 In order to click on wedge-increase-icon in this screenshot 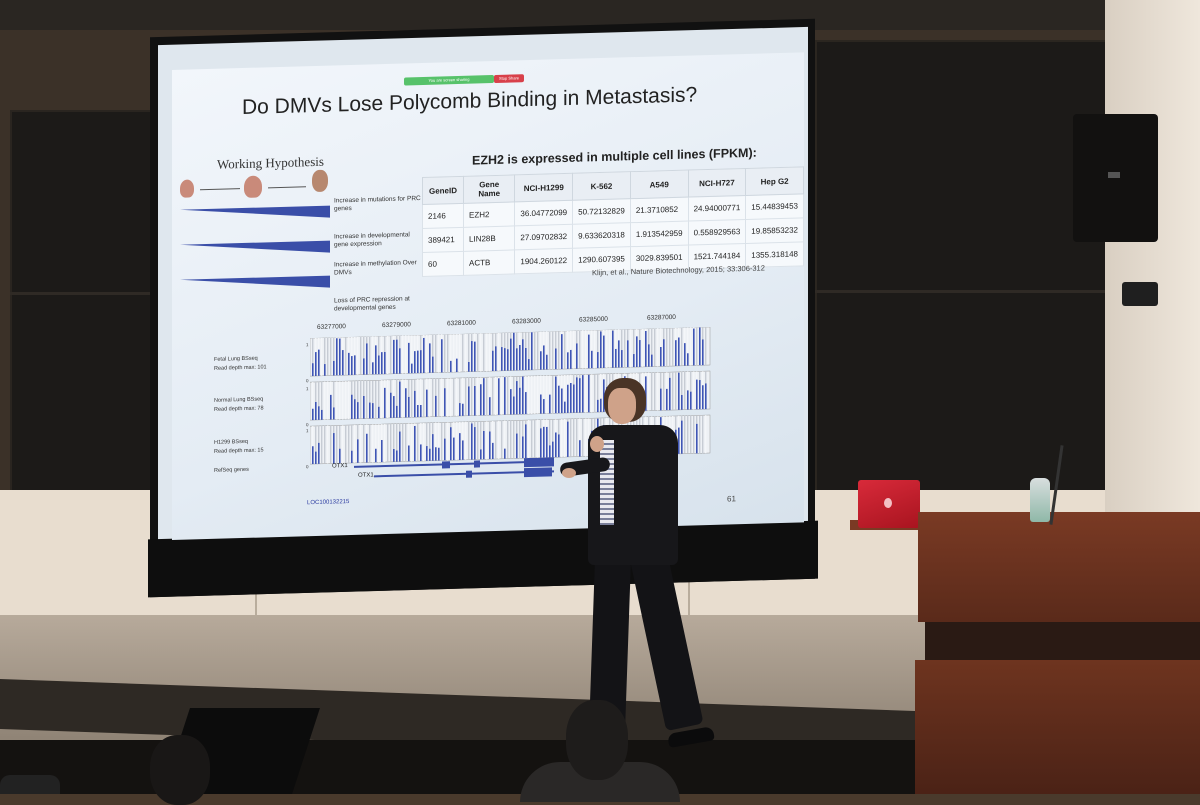, I will do `click(255, 248)`.